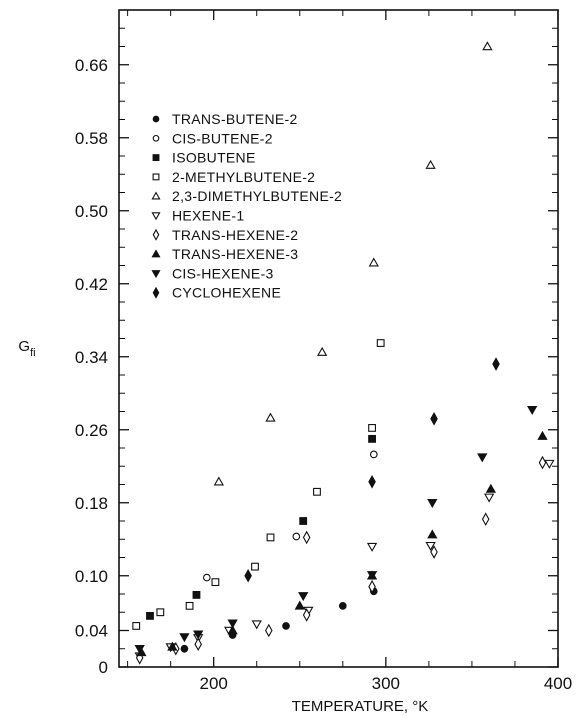 The height and width of the screenshot is (717, 577). Describe the element at coordinates (91, 211) in the screenshot. I see `y-tick-label: 0.50` at that location.